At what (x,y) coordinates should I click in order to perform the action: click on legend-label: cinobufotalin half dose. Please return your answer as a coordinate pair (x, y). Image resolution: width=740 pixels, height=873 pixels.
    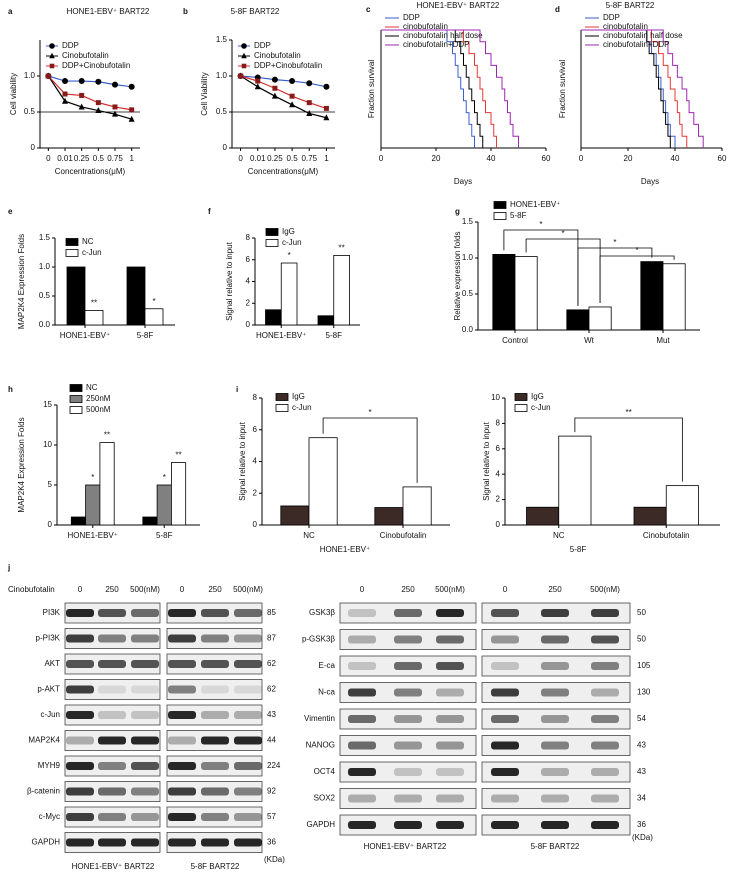
    Looking at the image, I should click on (643, 35).